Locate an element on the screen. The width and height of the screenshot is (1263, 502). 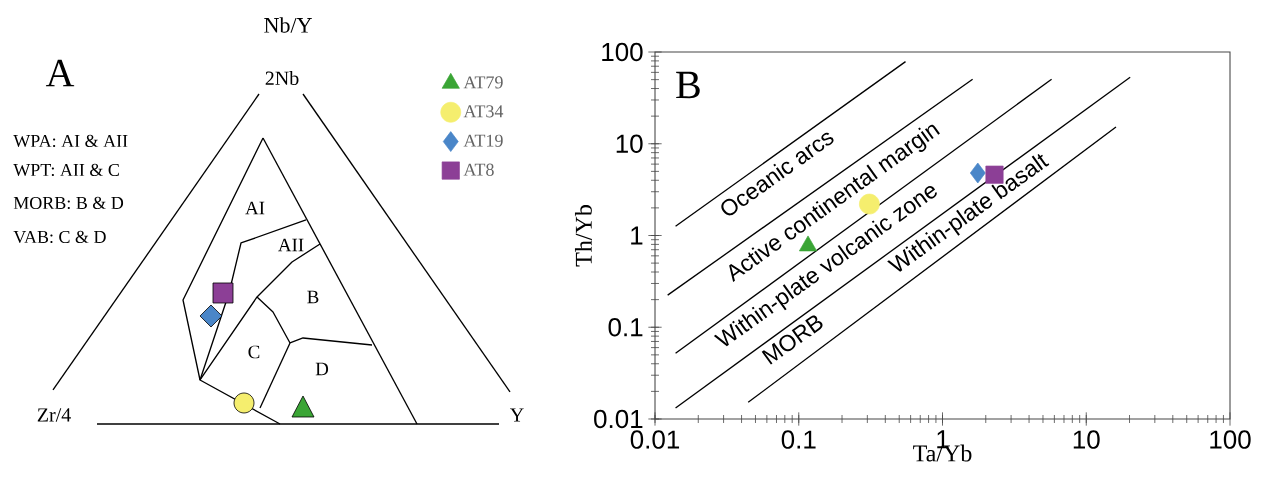
y-tick-label: 1 is located at coordinates (637, 235).